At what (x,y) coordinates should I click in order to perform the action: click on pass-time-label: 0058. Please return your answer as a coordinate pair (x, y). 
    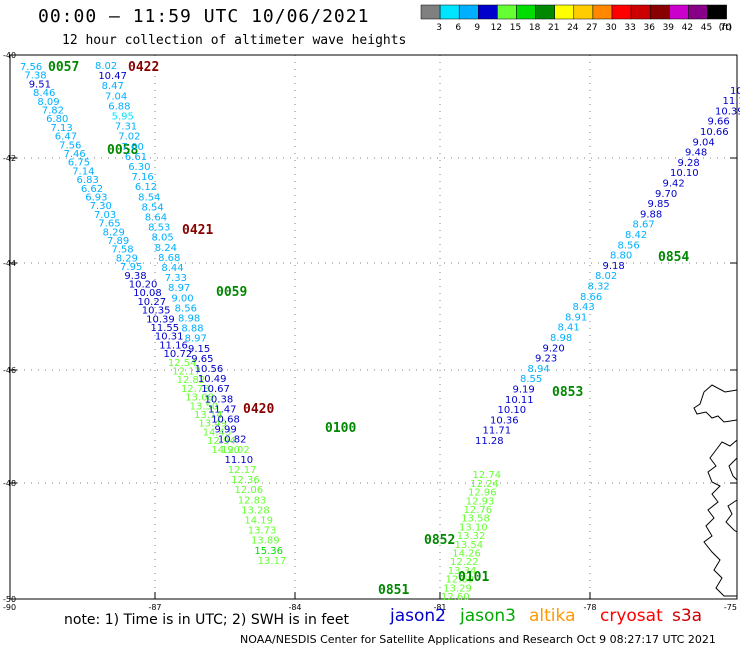
    Looking at the image, I should click on (122, 150).